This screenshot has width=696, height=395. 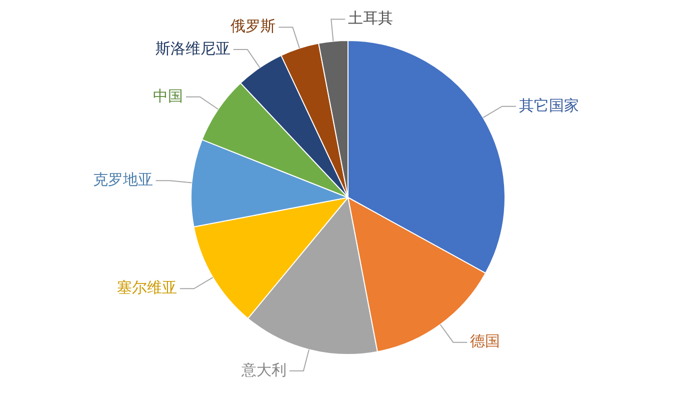 I want to click on slice-label: 中国, so click(x=167, y=95).